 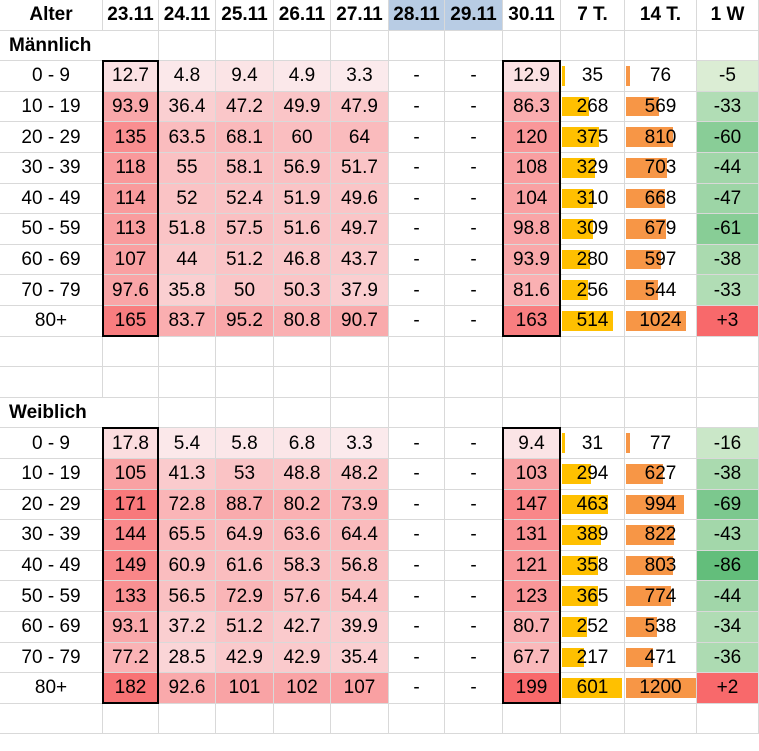 What do you see at coordinates (593, 688) in the screenshot?
I see `sum-7-days-cell: 601` at bounding box center [593, 688].